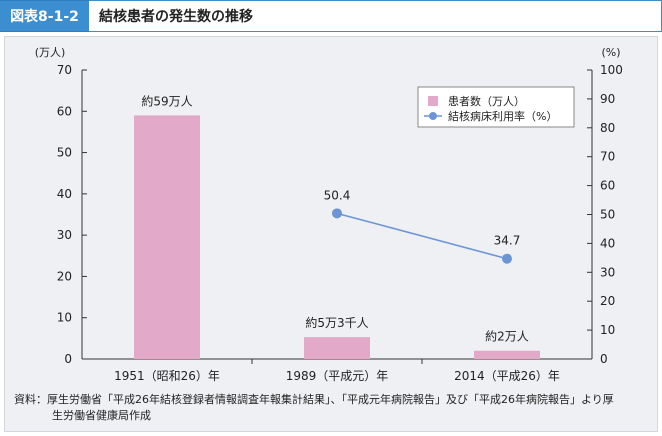 This screenshot has height=436, width=662. What do you see at coordinates (486, 101) in the screenshot?
I see `legend-bar-label: 患者数（万人）` at bounding box center [486, 101].